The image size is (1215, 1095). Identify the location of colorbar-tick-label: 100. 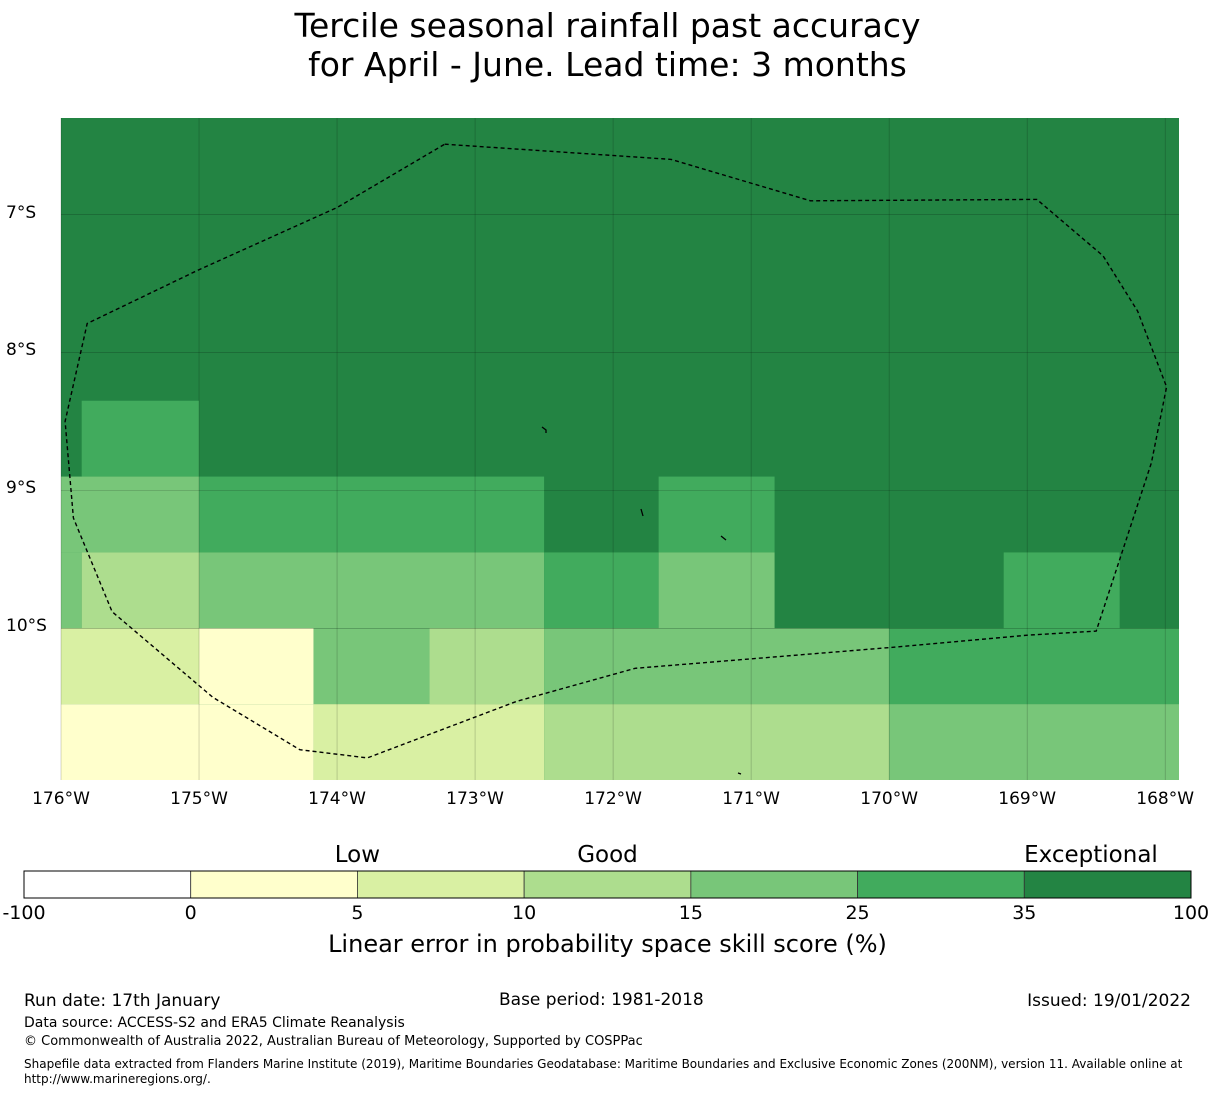
(1191, 913).